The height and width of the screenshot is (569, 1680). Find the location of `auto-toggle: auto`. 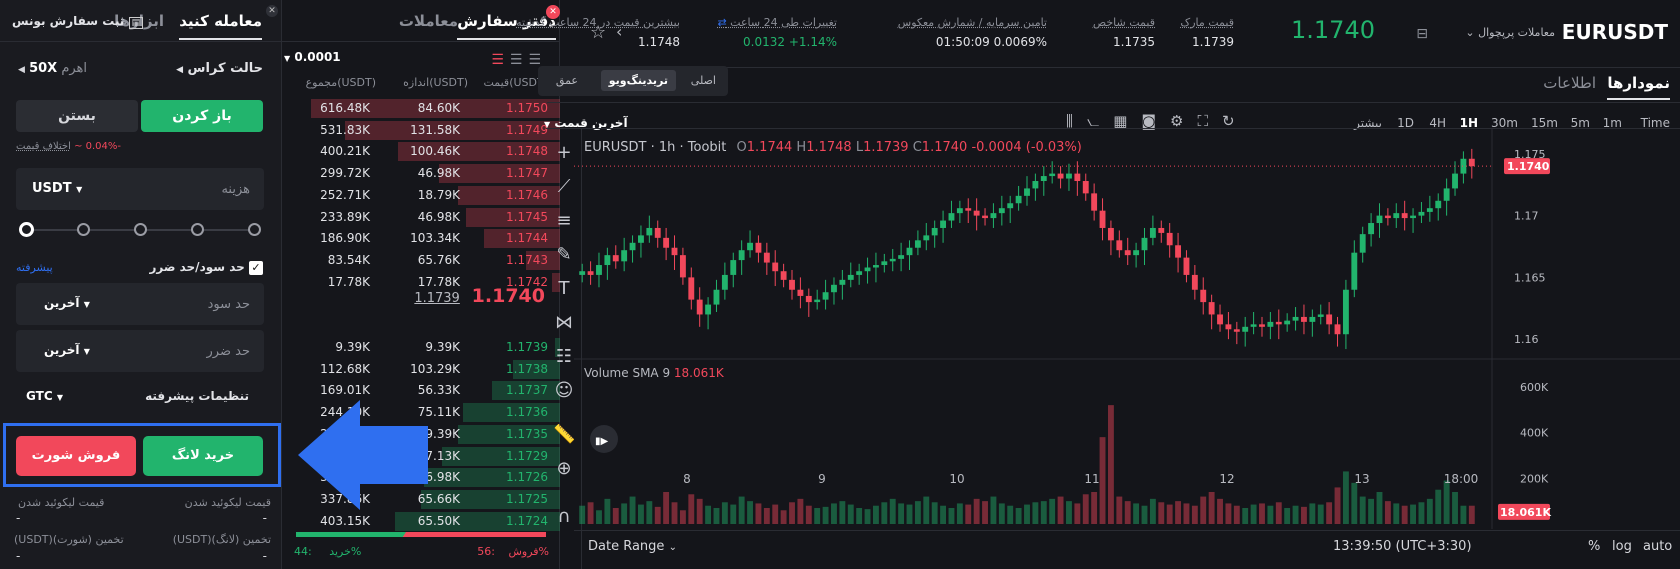

auto-toggle: auto is located at coordinates (1658, 546).